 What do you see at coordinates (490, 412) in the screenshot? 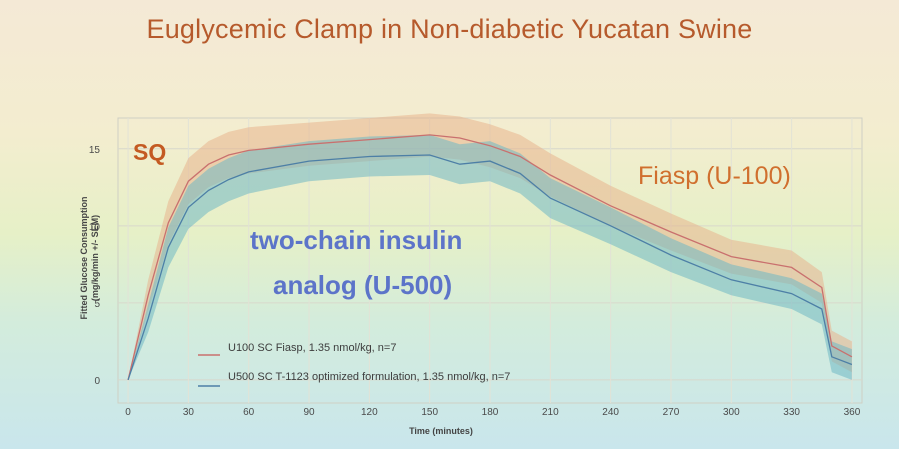
I see `x-tick-label-180: 180` at bounding box center [490, 412].